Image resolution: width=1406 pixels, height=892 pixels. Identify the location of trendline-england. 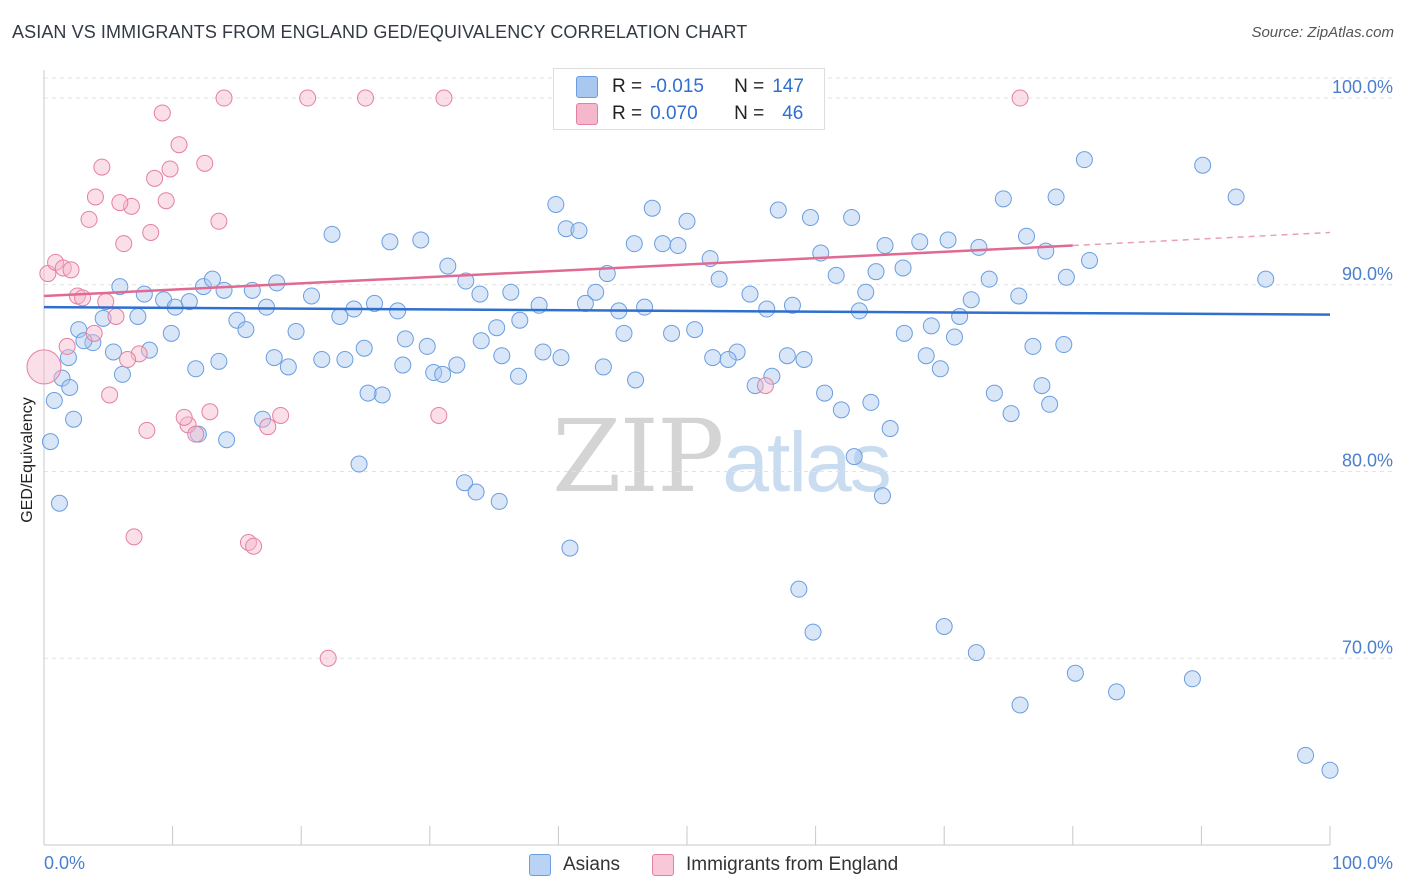
(558, 271).